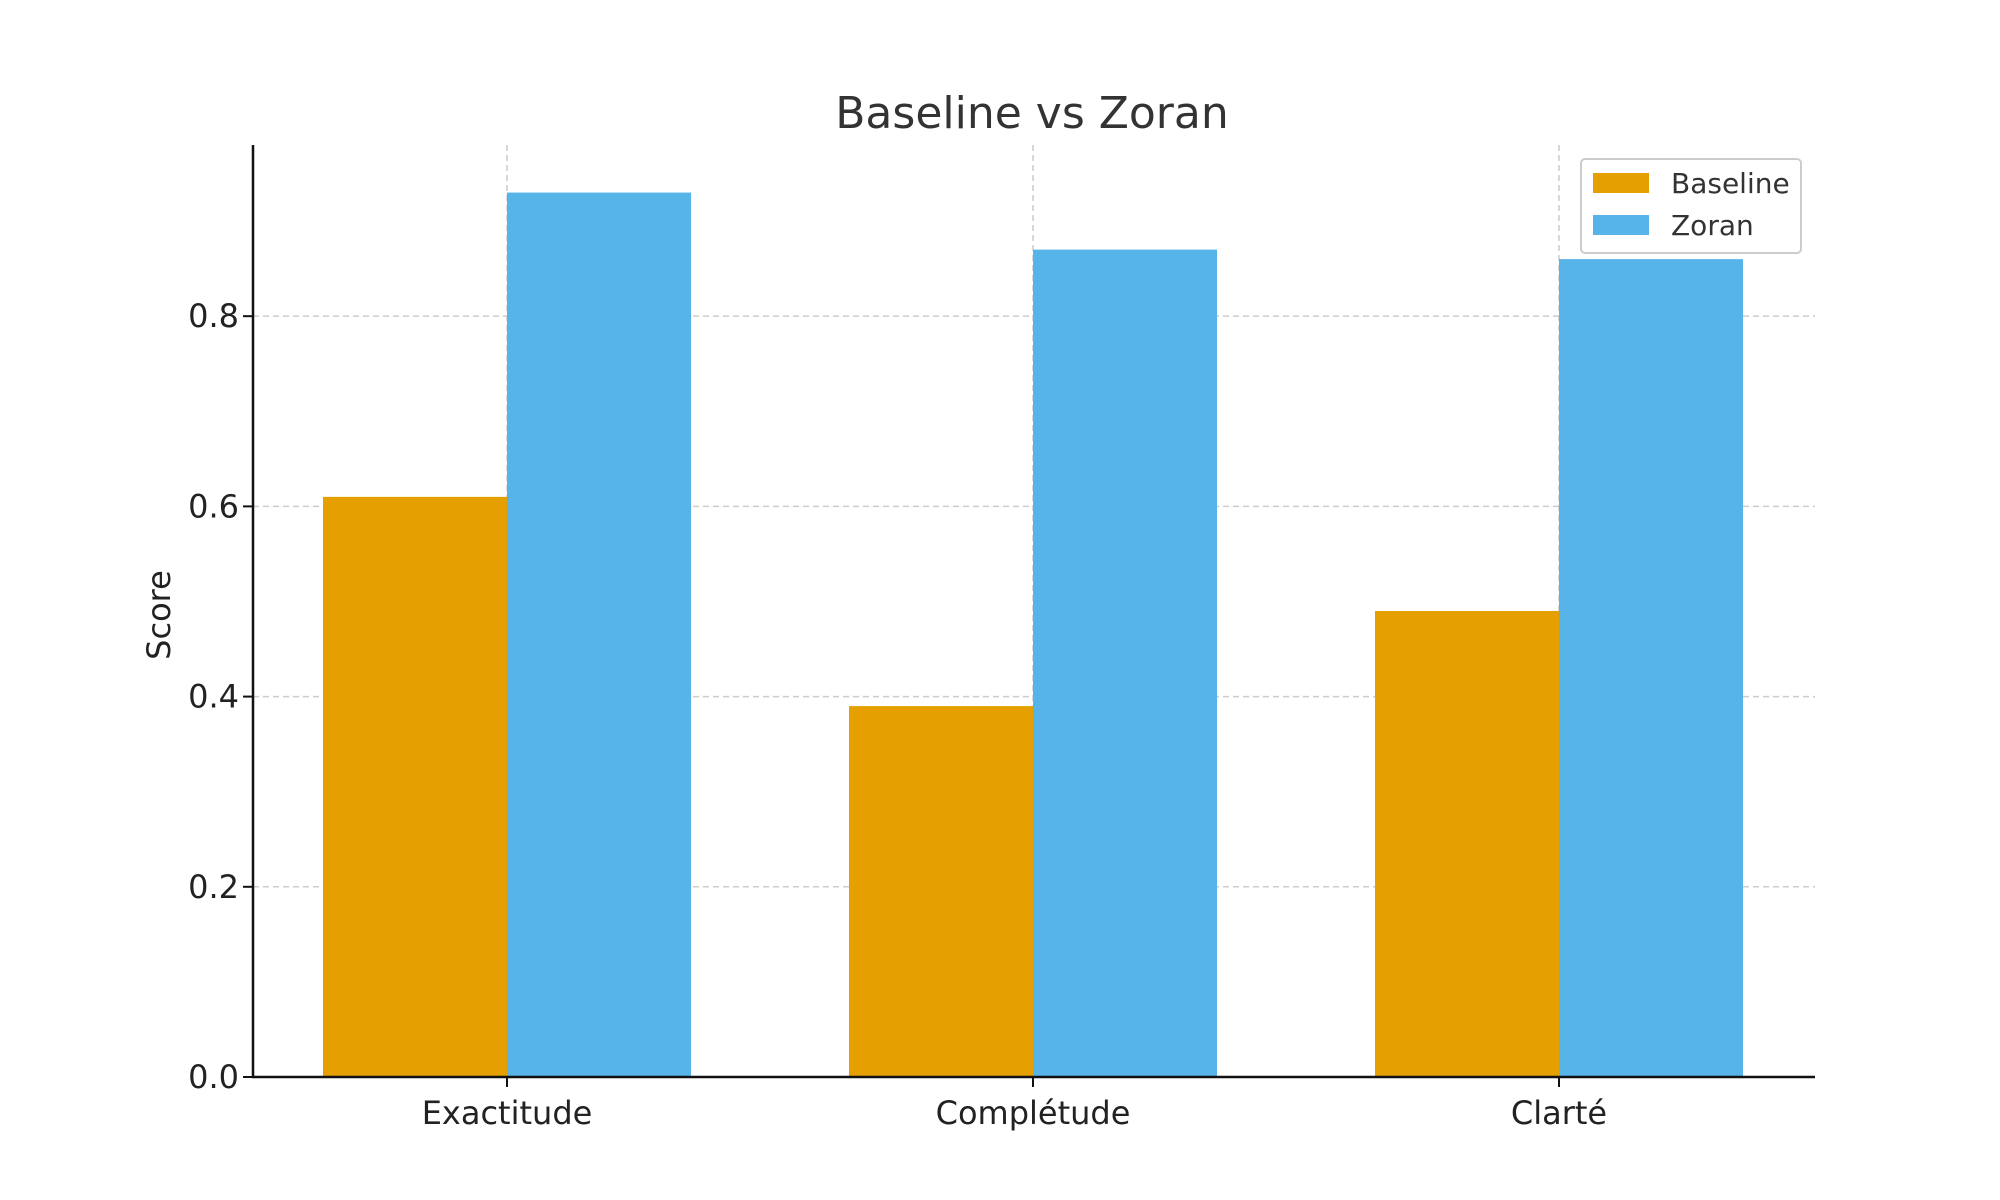 This screenshot has width=2000, height=1200. I want to click on legend-label-zoran: Zoran, so click(1712, 225).